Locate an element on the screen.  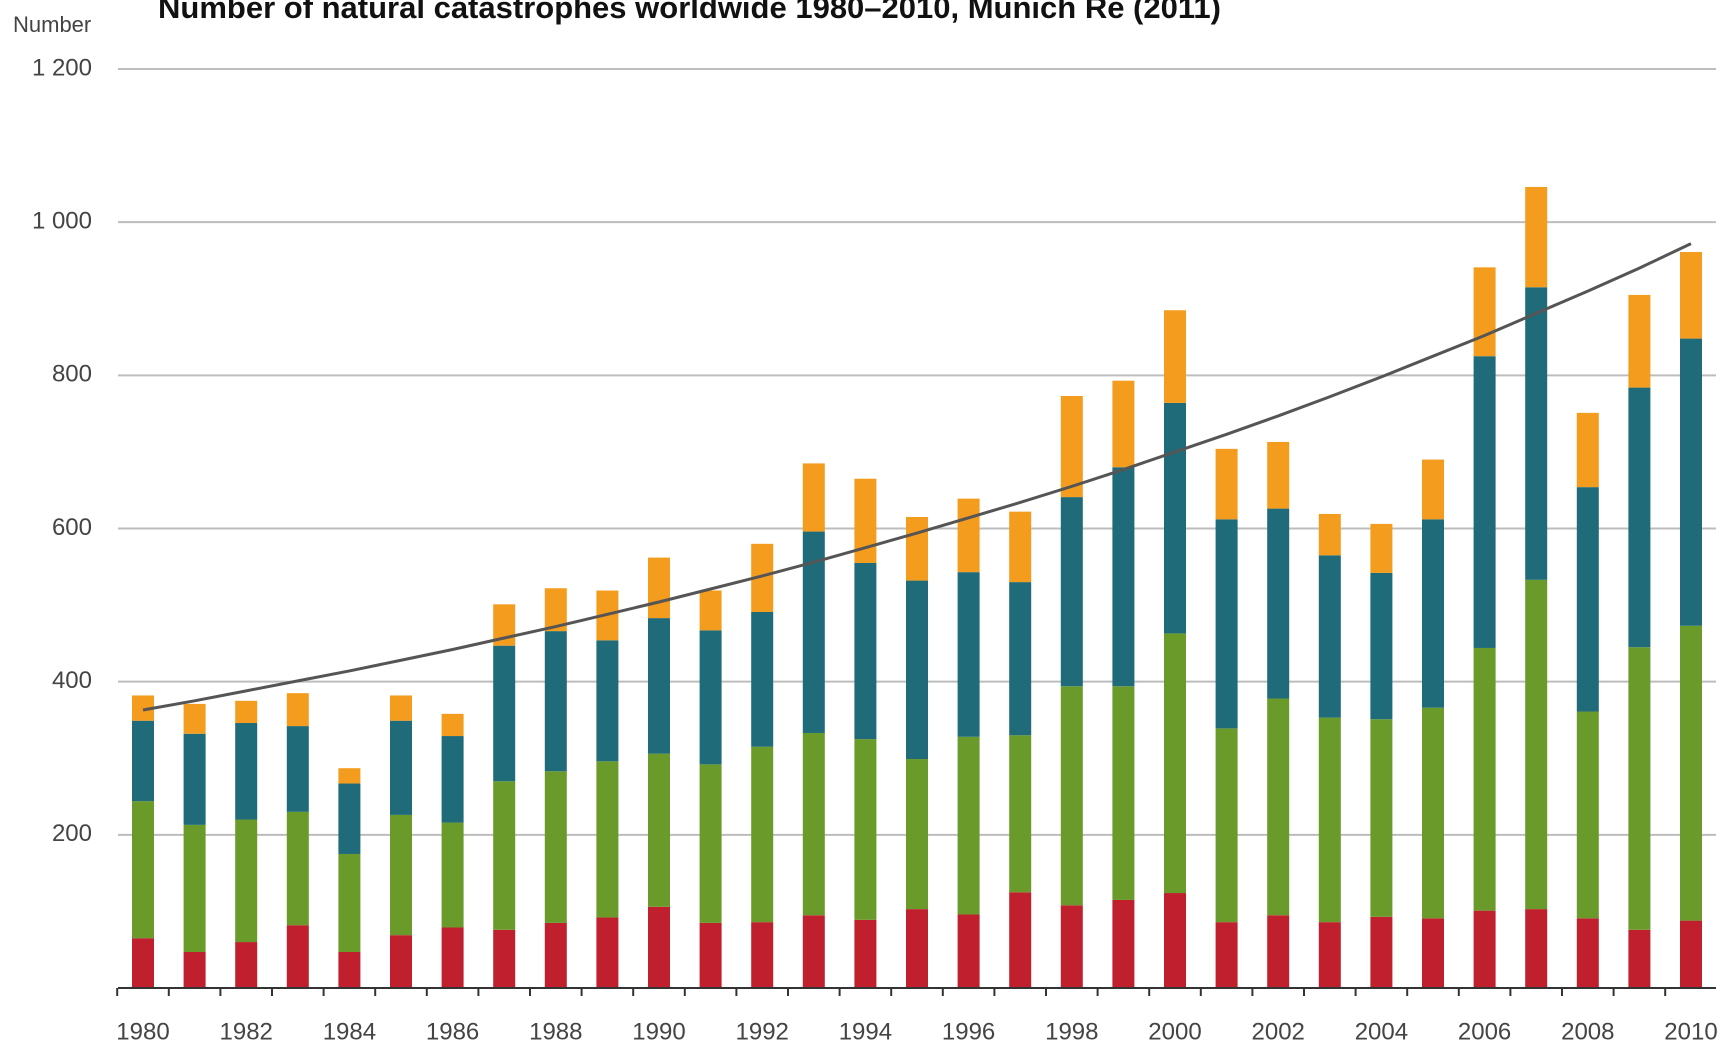
x-tick-label: 1994 is located at coordinates (865, 1031).